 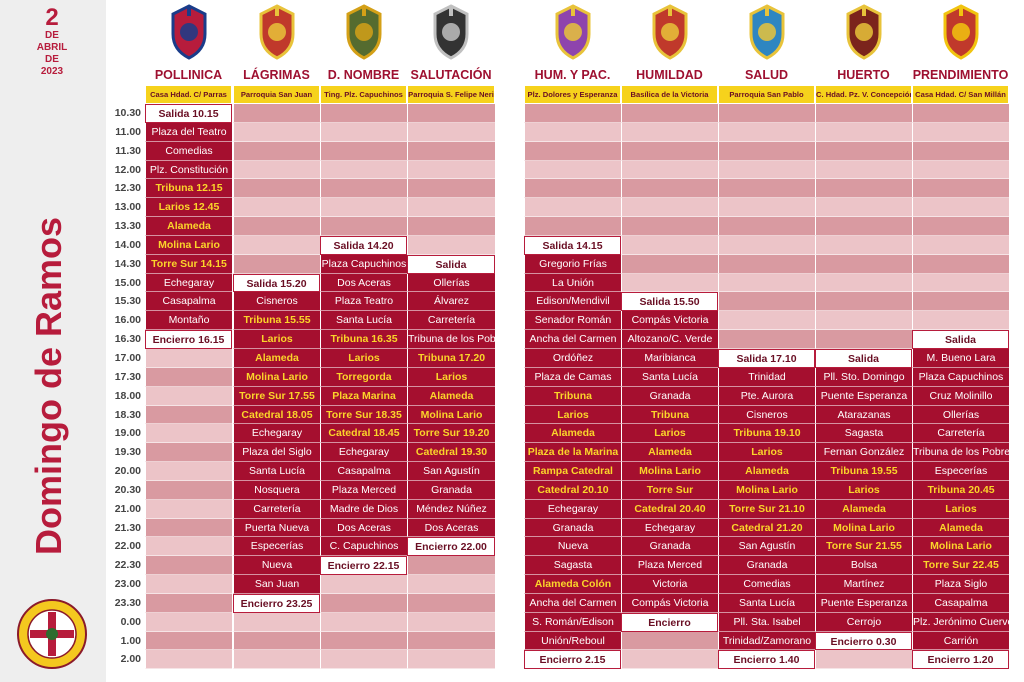 I want to click on time-label: 22.00, so click(x=127, y=546).